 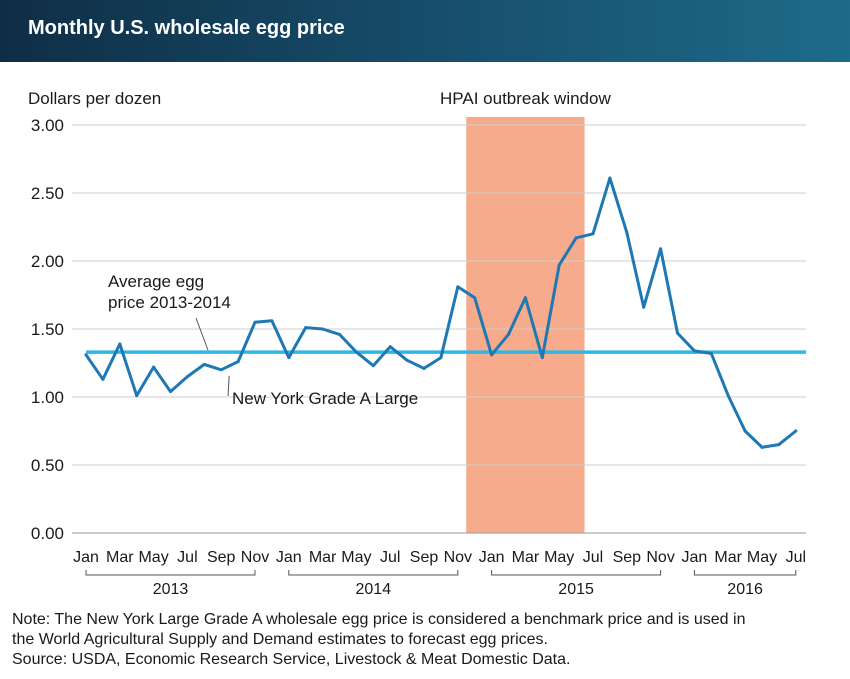 I want to click on y-tick-label: 1.50, so click(x=47, y=329).